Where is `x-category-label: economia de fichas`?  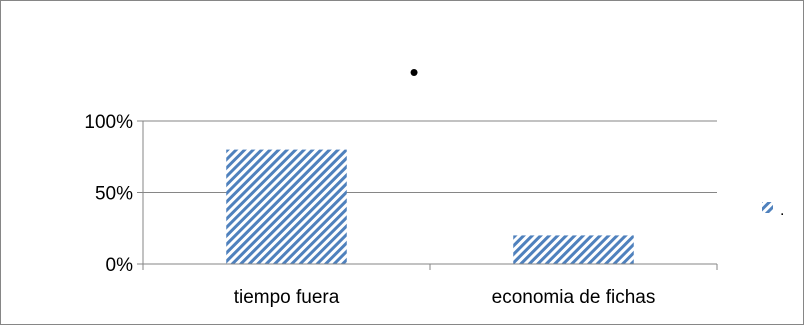 x-category-label: economia de fichas is located at coordinates (574, 297).